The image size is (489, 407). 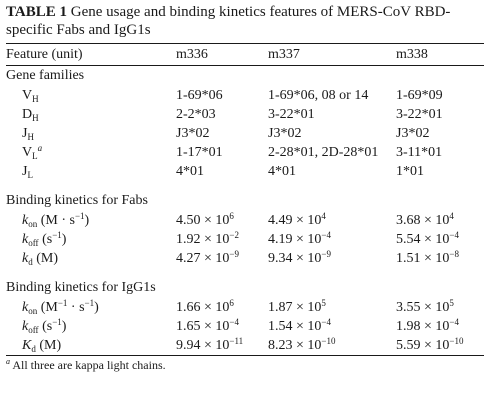 I want to click on cell-m336: 1.92 × 10⁻², so click(x=207, y=239).